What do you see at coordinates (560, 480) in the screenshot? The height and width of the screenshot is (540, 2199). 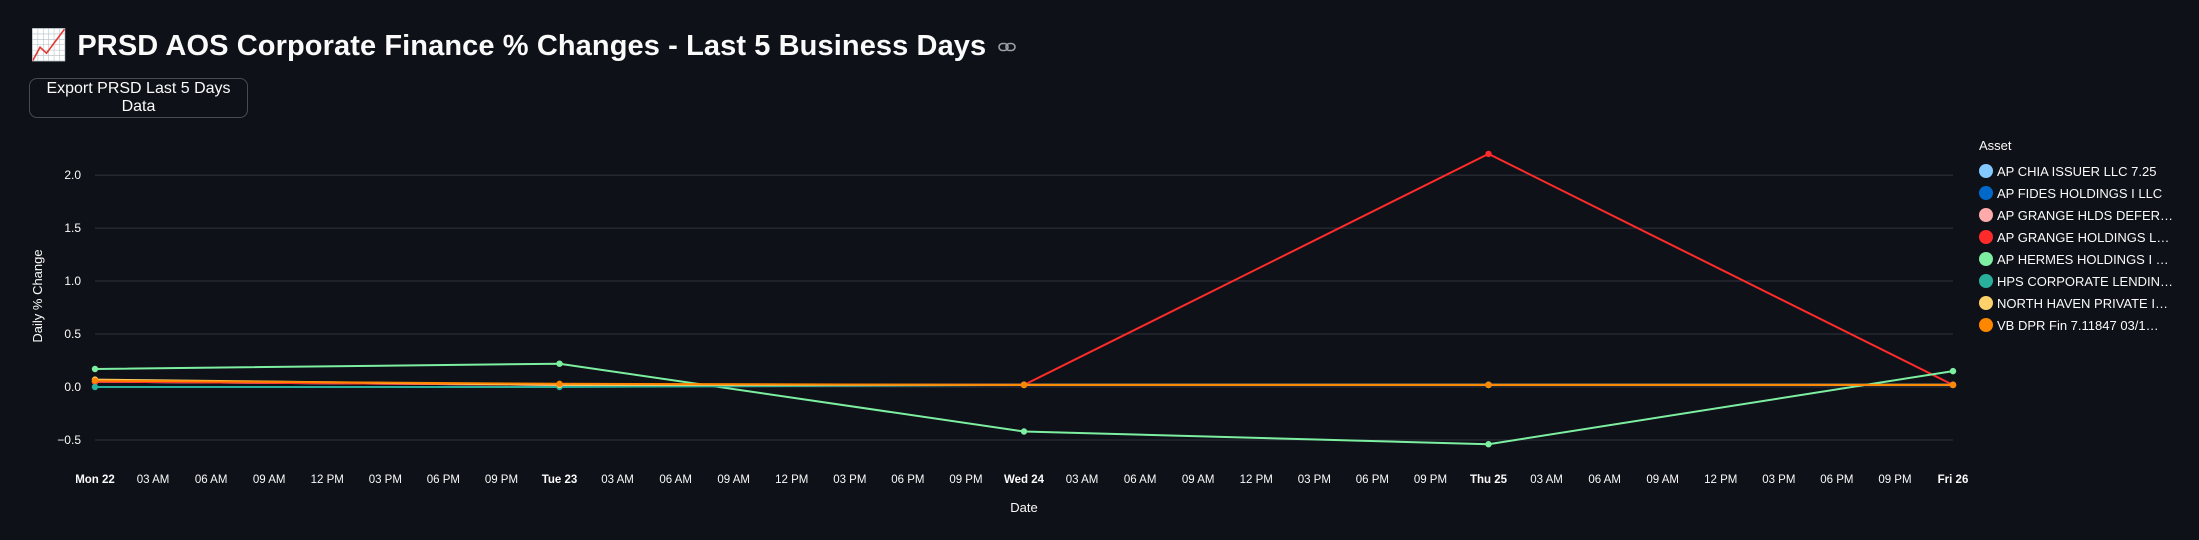 I see `x-tick-label: Tue 23` at bounding box center [560, 480].